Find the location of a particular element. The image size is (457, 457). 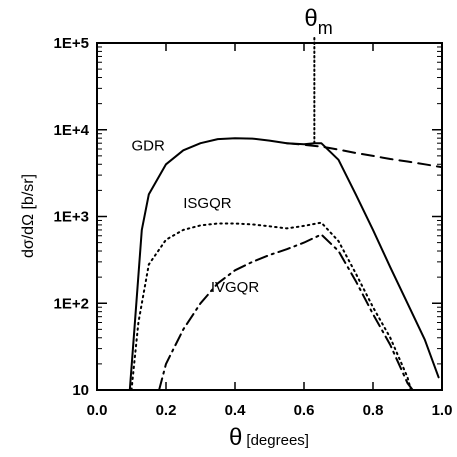

y-tick-label: 1E+2 is located at coordinates (71, 303).